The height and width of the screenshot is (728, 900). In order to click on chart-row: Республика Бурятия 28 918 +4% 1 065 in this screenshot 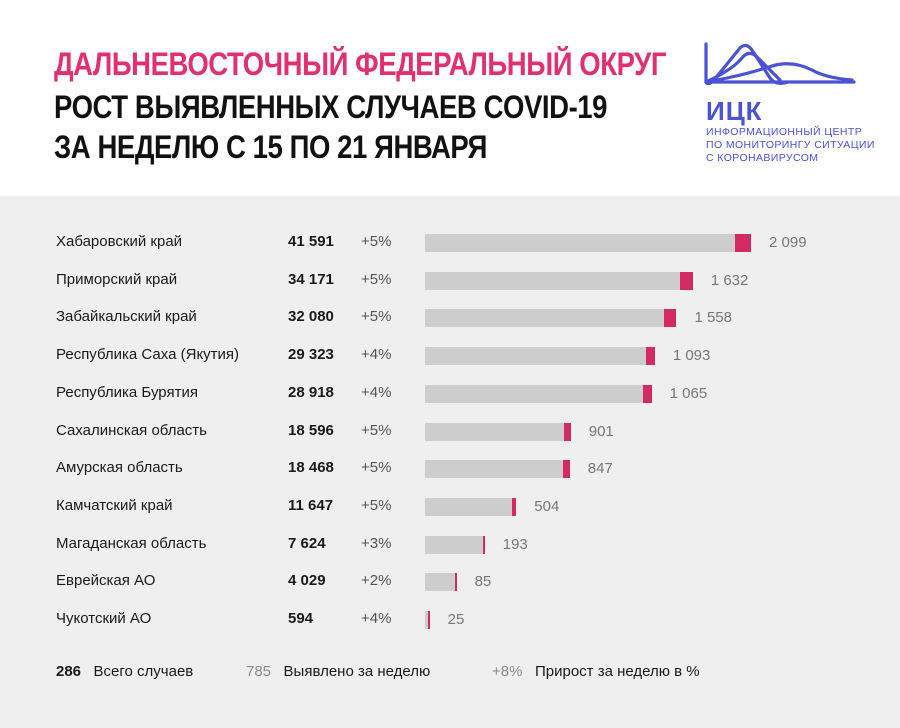, I will do `click(450, 394)`.